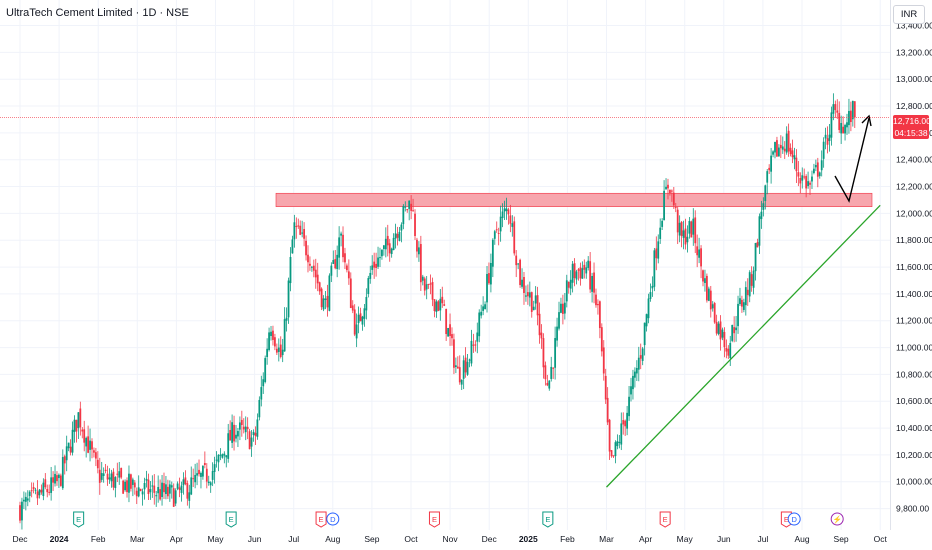 The height and width of the screenshot is (550, 932). What do you see at coordinates (801, 539) in the screenshot?
I see `x-tick-label: Aug` at bounding box center [801, 539].